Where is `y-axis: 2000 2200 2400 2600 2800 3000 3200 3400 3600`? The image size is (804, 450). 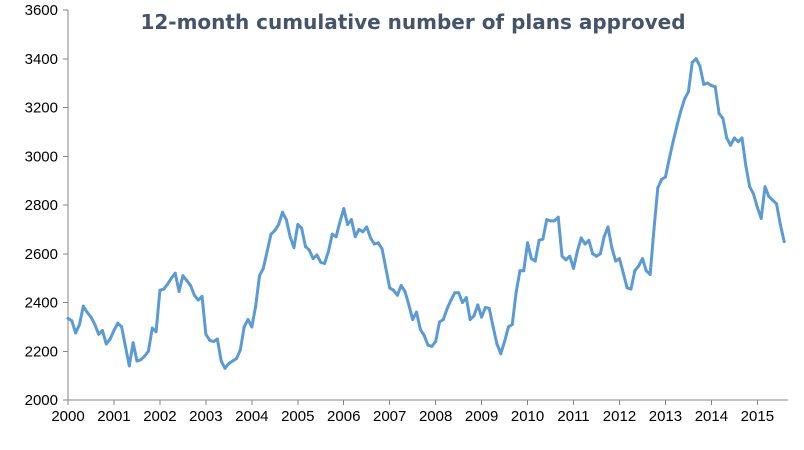
y-axis: 2000 2200 2400 2600 2800 3000 3200 3400 3600 is located at coordinates (47, 205).